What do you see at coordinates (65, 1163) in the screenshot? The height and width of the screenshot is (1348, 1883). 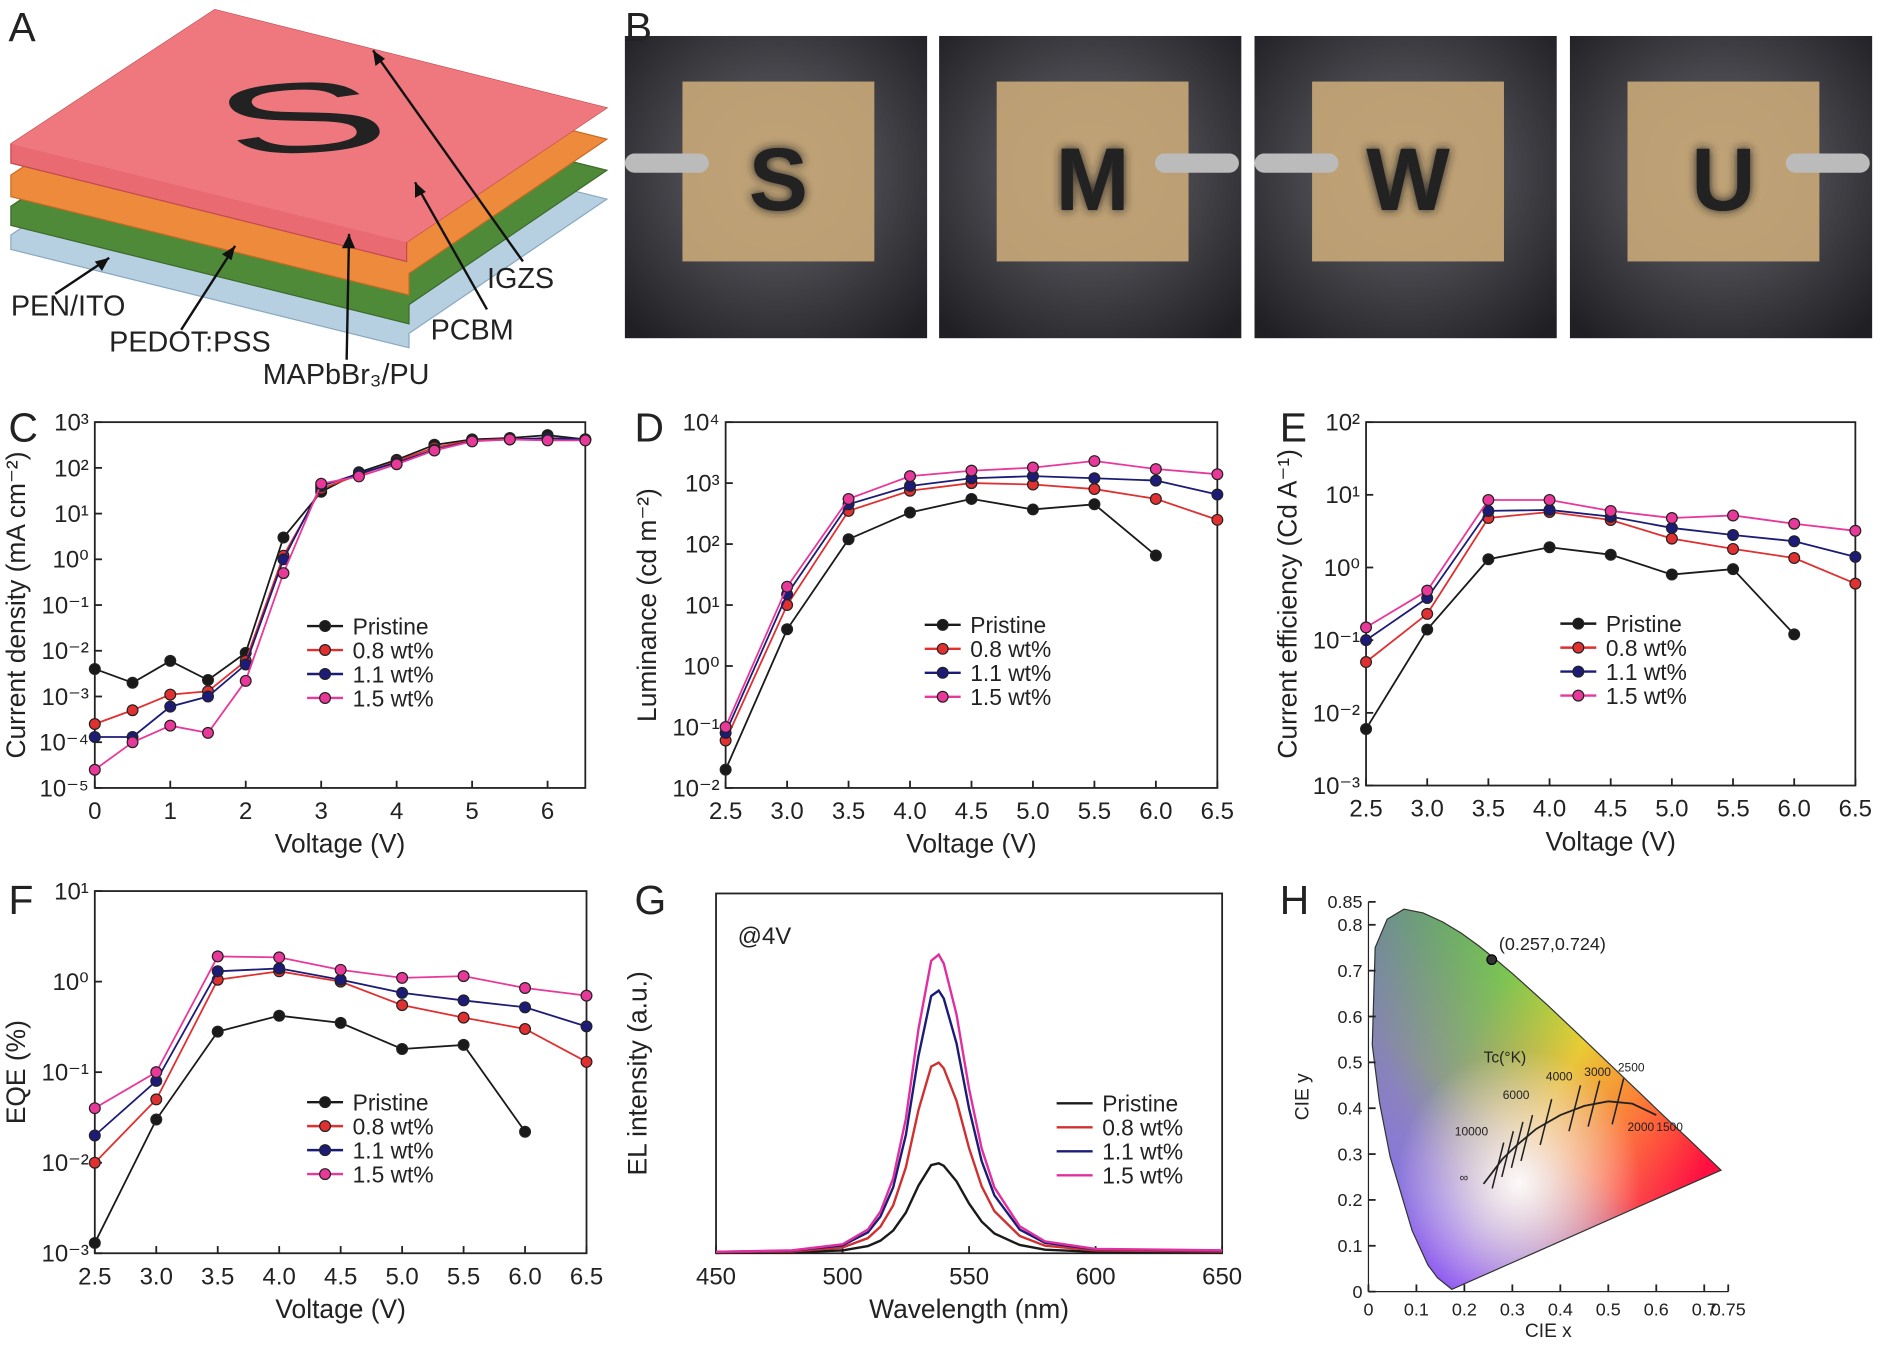 I see `y-tick-label: 10⁻²` at bounding box center [65, 1163].